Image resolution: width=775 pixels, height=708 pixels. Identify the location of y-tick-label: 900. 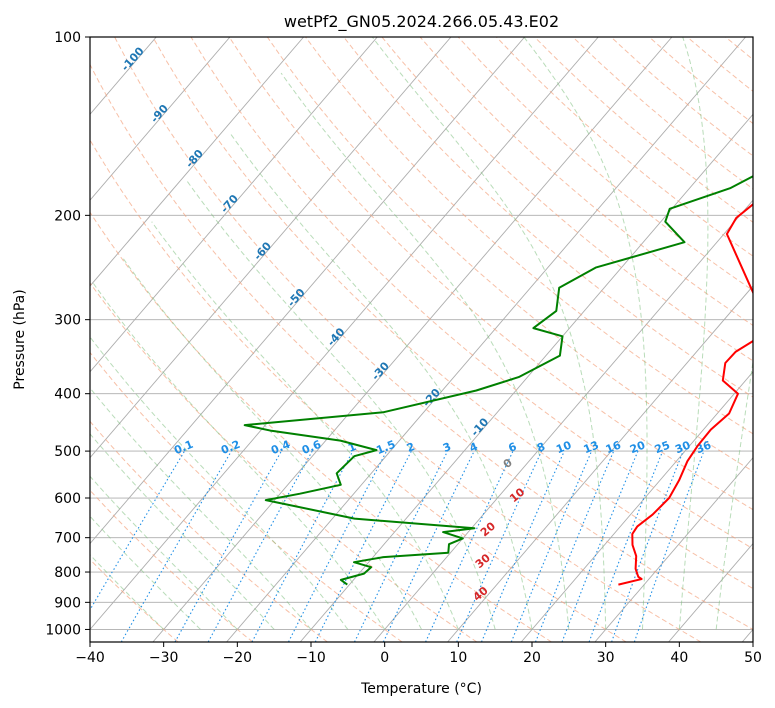
(67, 603).